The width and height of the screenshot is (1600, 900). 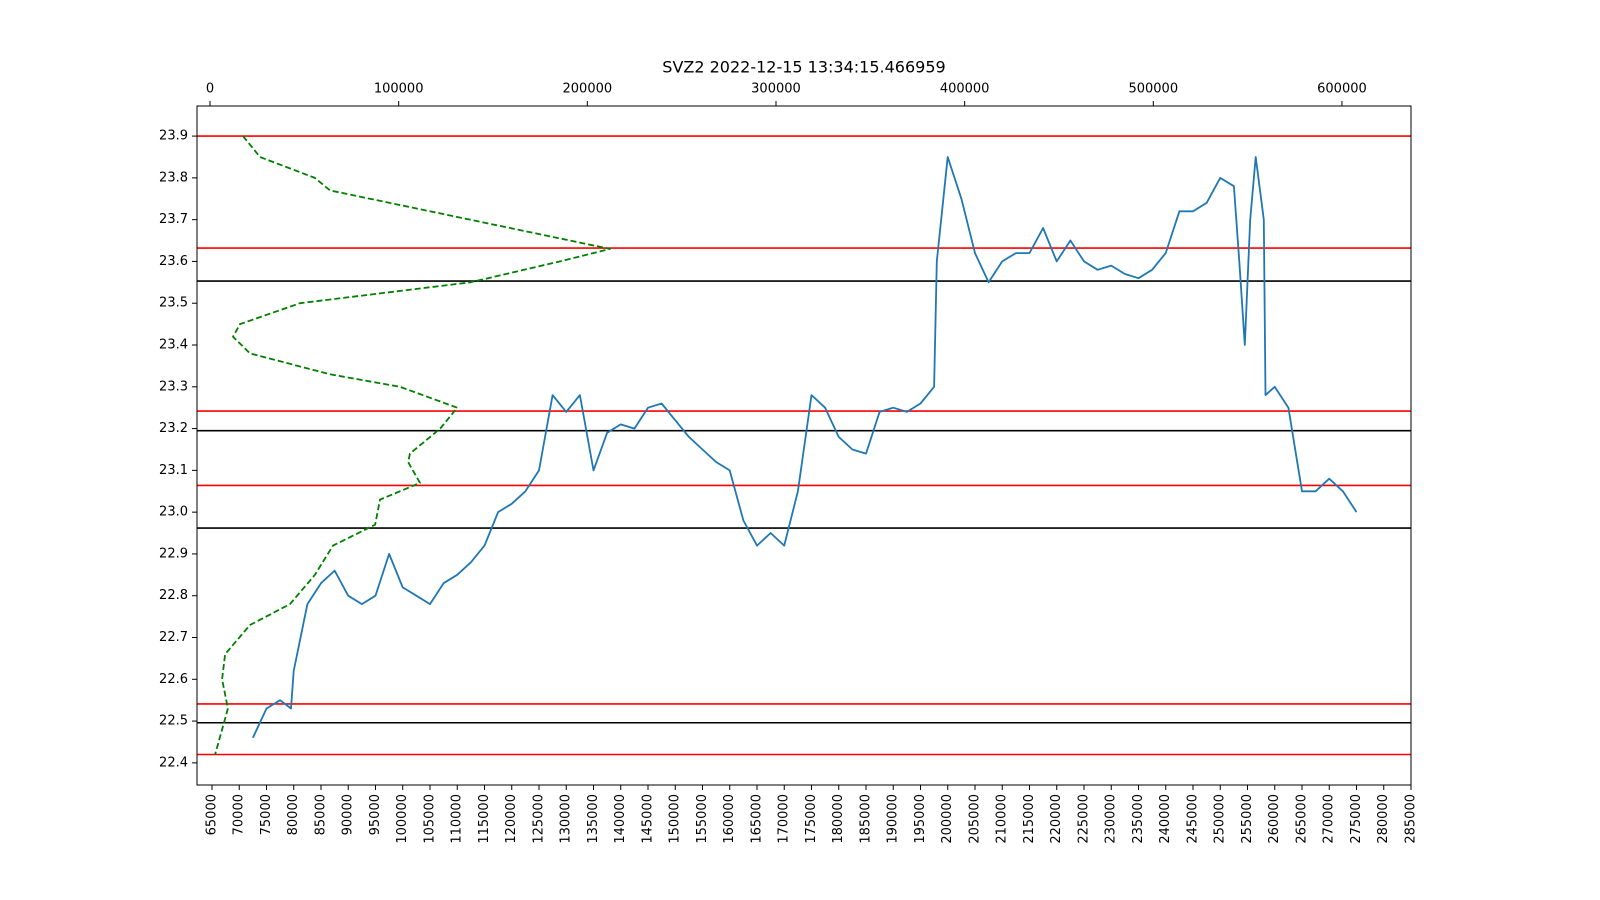 What do you see at coordinates (1411, 819) in the screenshot?
I see `x-tick-label: 285000` at bounding box center [1411, 819].